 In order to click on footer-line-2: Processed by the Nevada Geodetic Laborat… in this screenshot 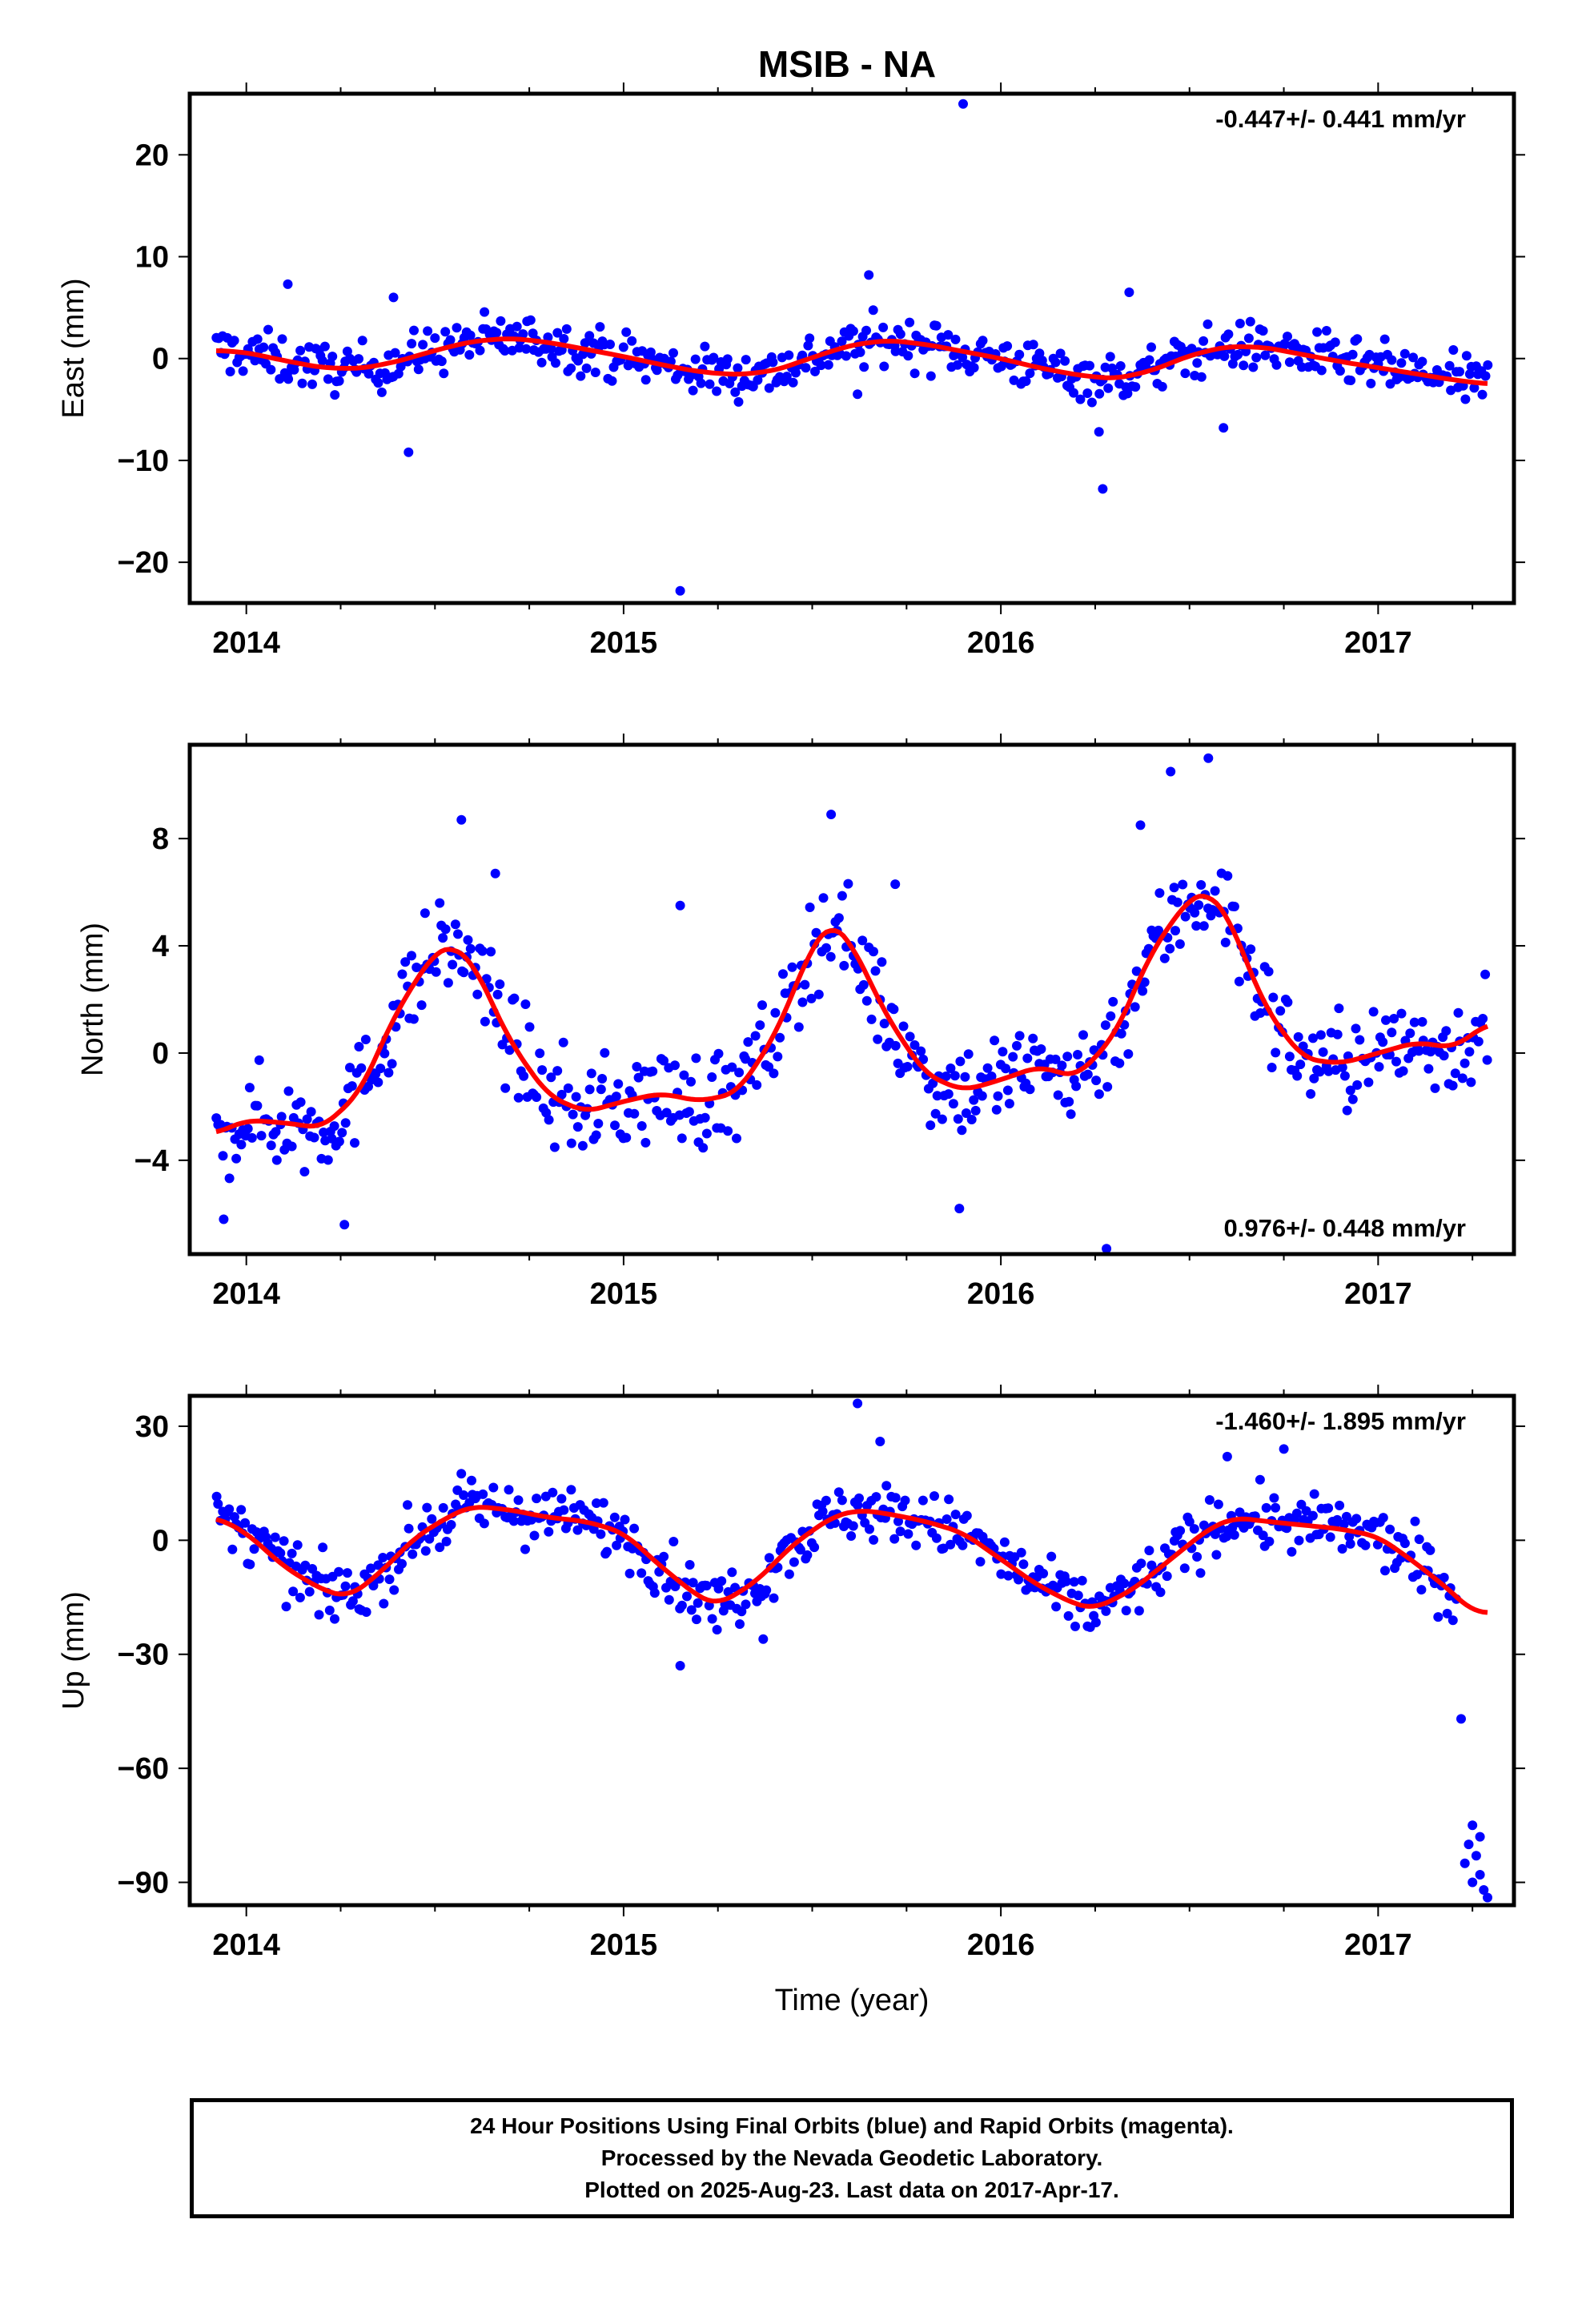, I will do `click(851, 2157)`.